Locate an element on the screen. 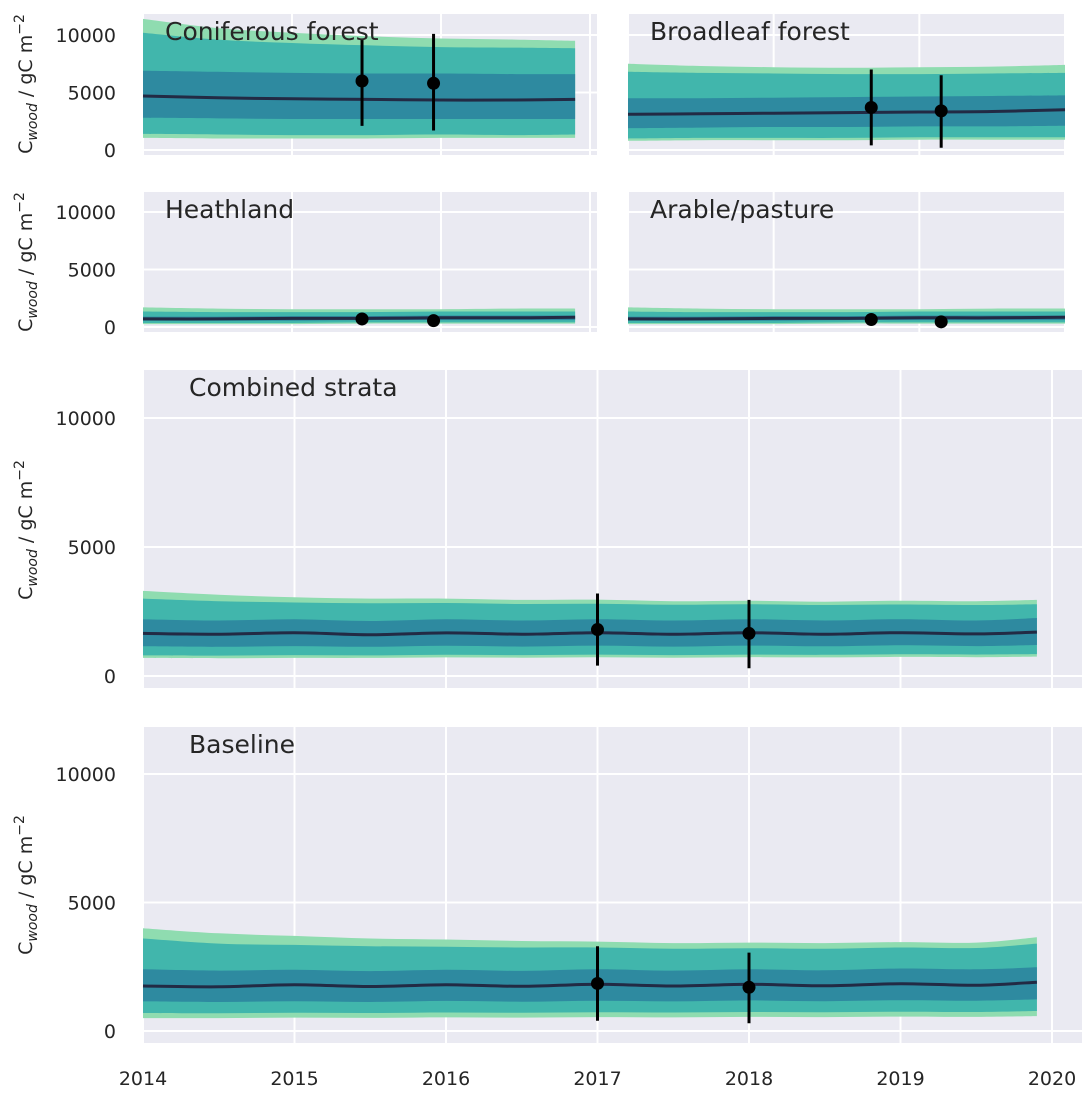 The height and width of the screenshot is (1093, 1085). panel-arable-pasture: Arable/pasture is located at coordinates (846, 262).